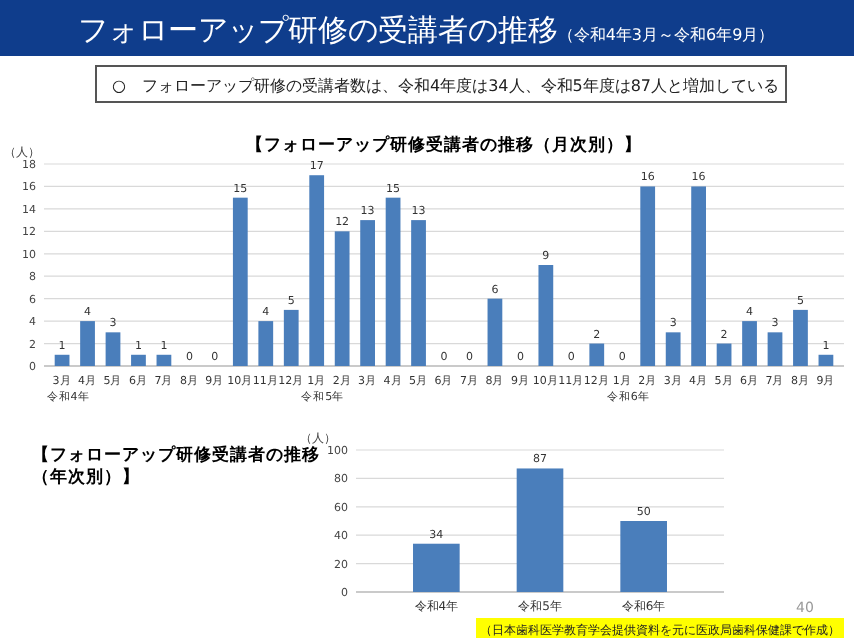  I want to click on chart-title: 【フォローアップ研修受講者の推移（月次別）】, so click(444, 145).